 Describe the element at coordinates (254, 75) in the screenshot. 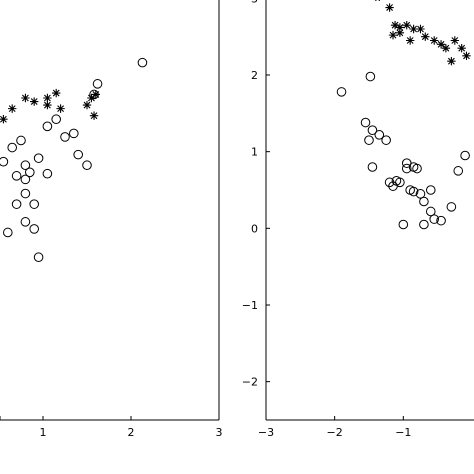

I see `y-tick-label: 2` at that location.